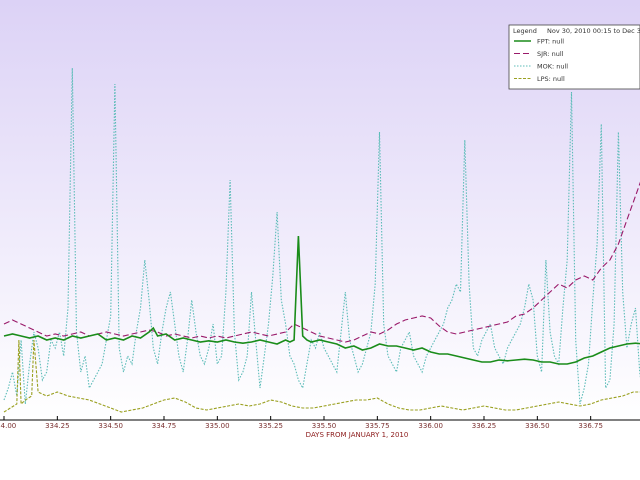 The height and width of the screenshot is (480, 640). What do you see at coordinates (484, 426) in the screenshot?
I see `x-tick-label: 336.25` at bounding box center [484, 426].